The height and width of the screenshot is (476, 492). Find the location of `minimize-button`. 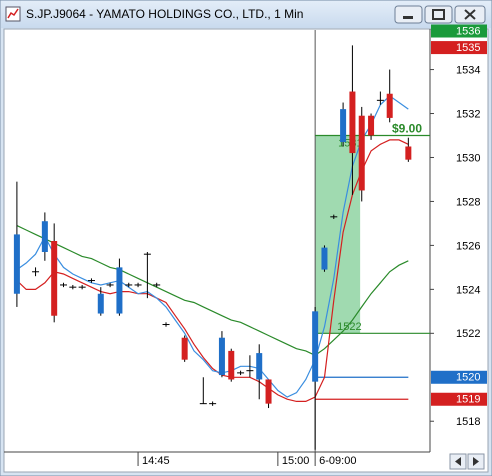

minimize-button is located at coordinates (408, 14).